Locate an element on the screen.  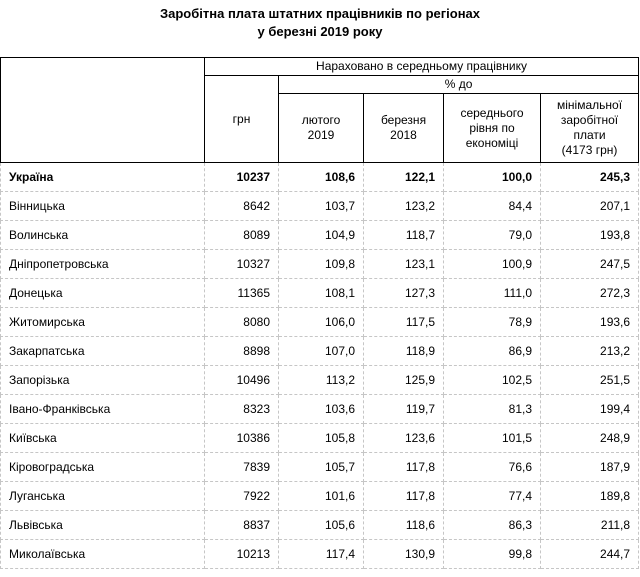
pct-min-wage-cell: 247,5 is located at coordinates (589, 264).